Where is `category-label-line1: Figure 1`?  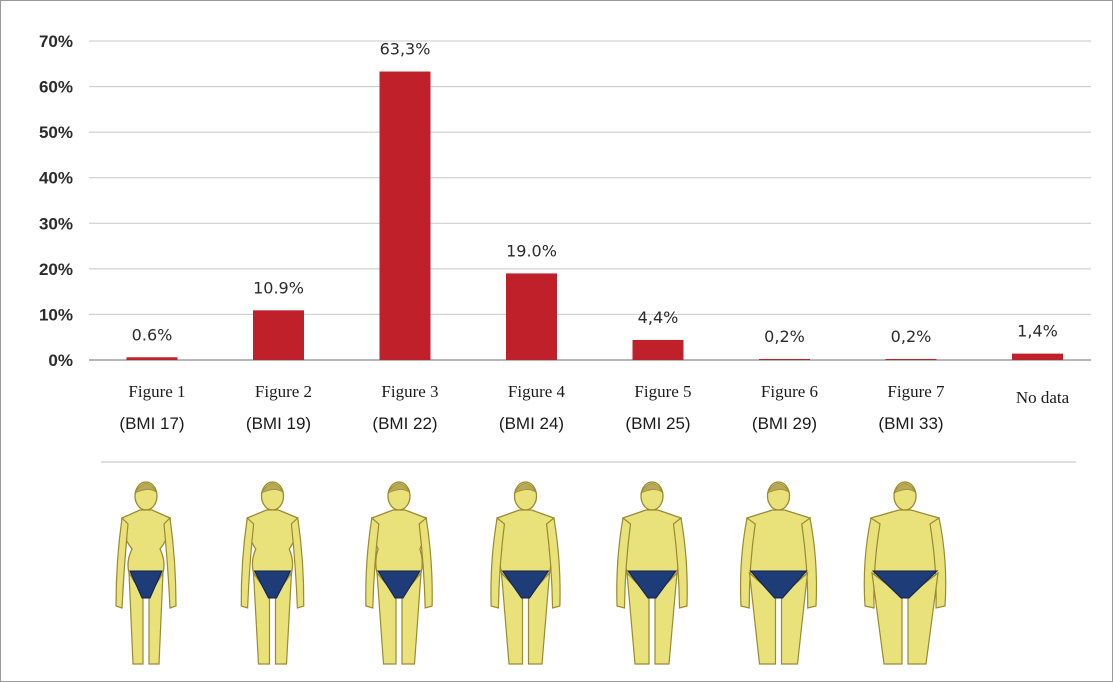 category-label-line1: Figure 1 is located at coordinates (156, 391).